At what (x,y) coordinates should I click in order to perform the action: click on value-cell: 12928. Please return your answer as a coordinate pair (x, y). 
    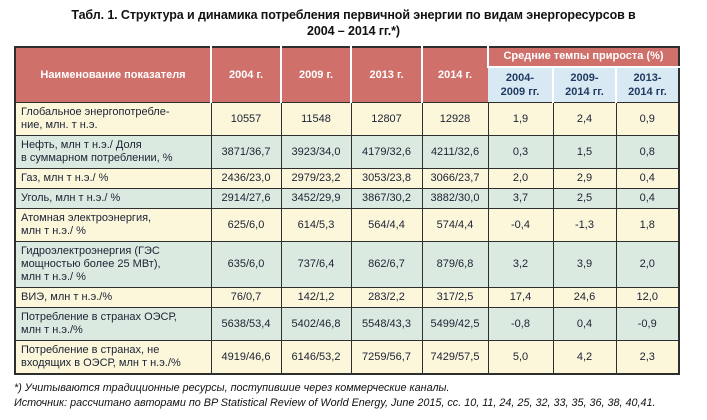
    Looking at the image, I should click on (455, 119).